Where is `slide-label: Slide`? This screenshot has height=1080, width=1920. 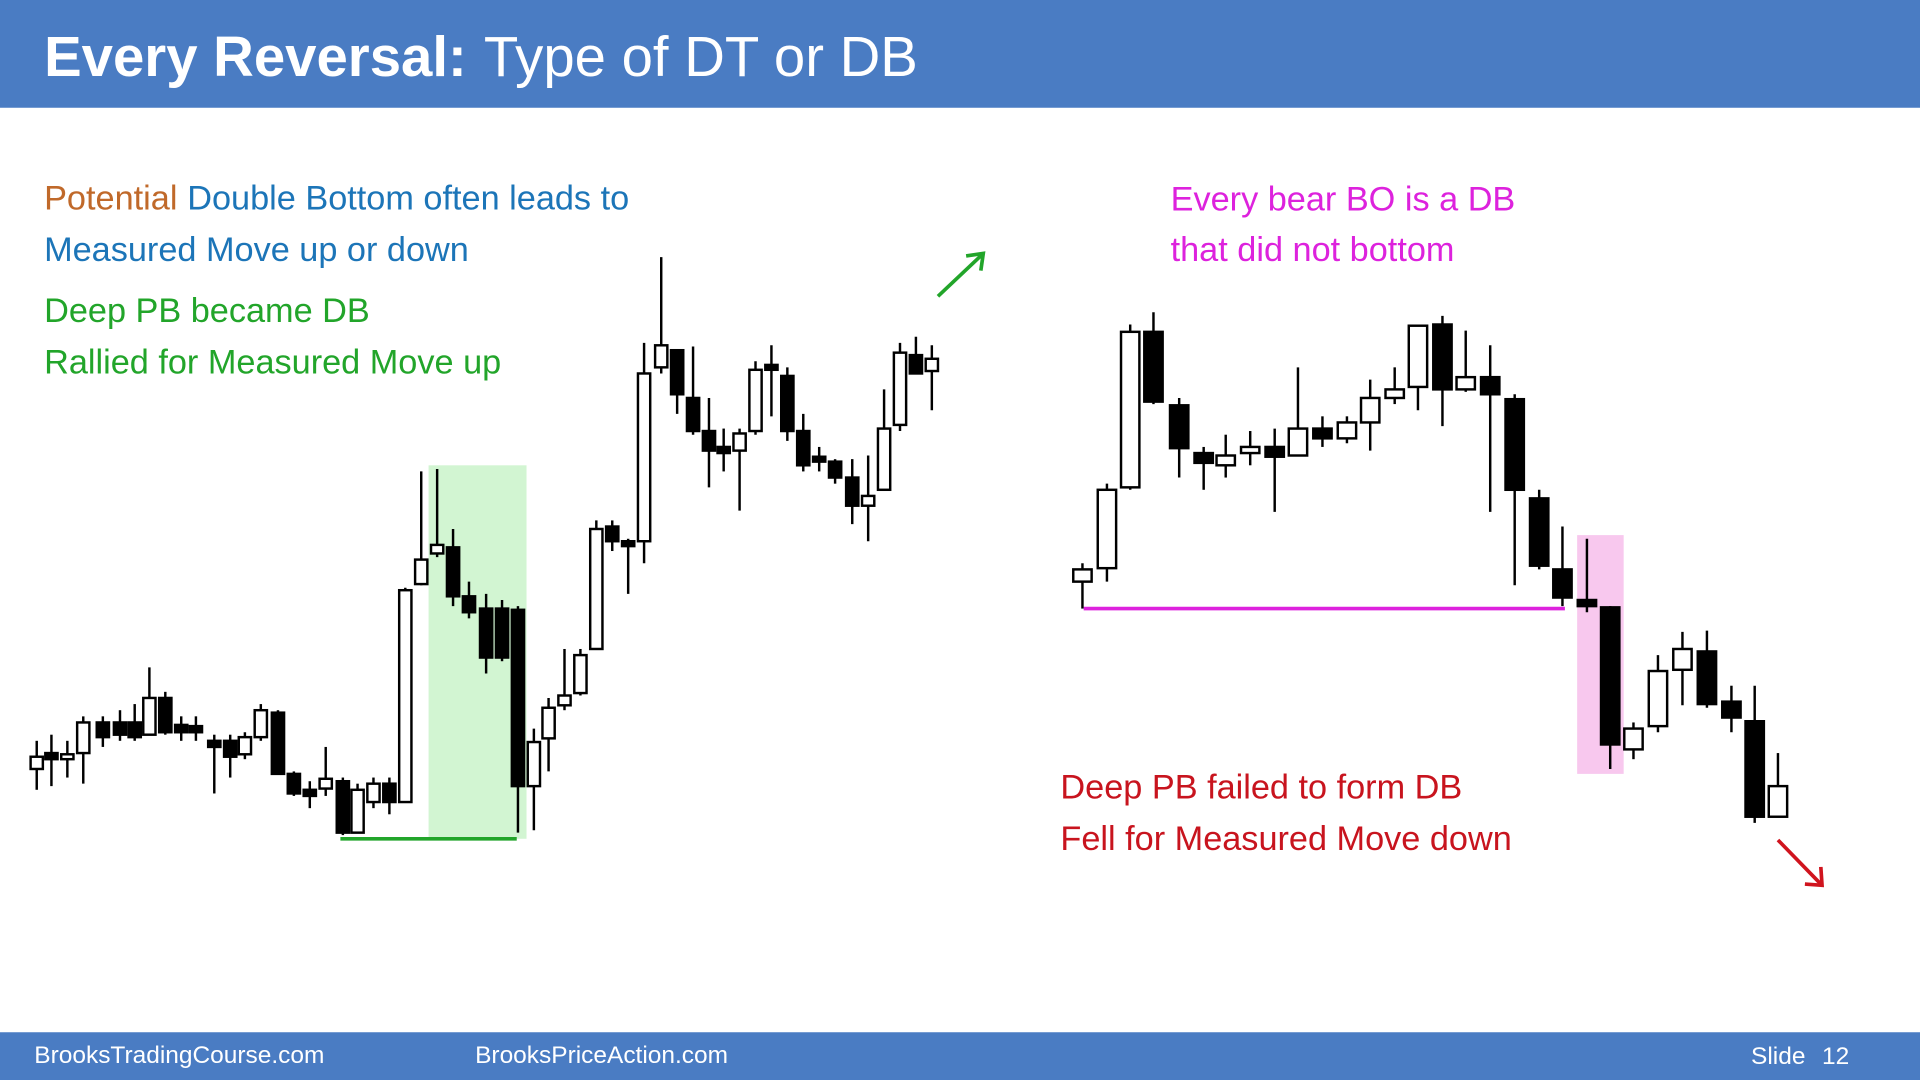 slide-label: Slide is located at coordinates (1778, 1056).